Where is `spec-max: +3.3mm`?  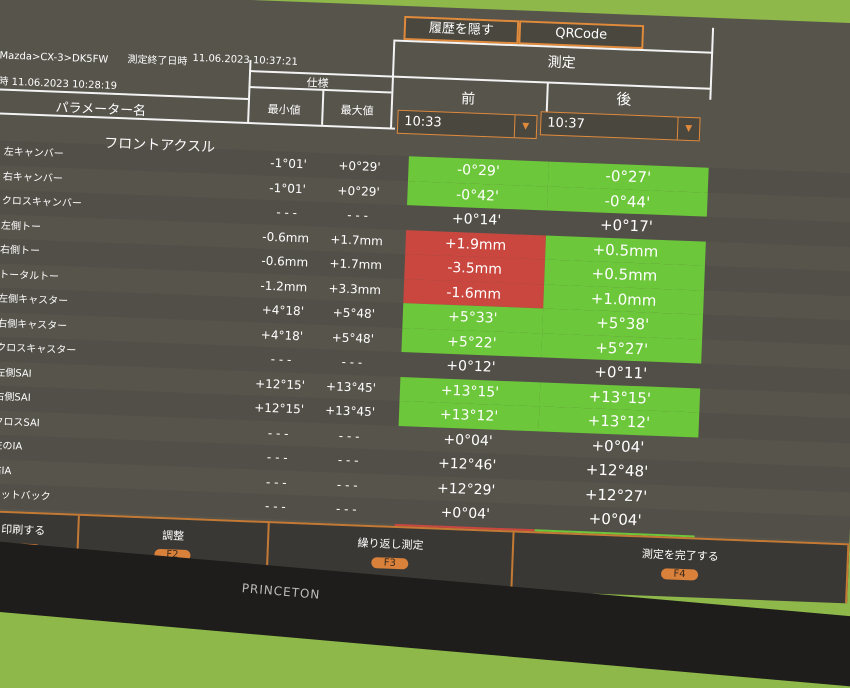 spec-max: +3.3mm is located at coordinates (355, 288).